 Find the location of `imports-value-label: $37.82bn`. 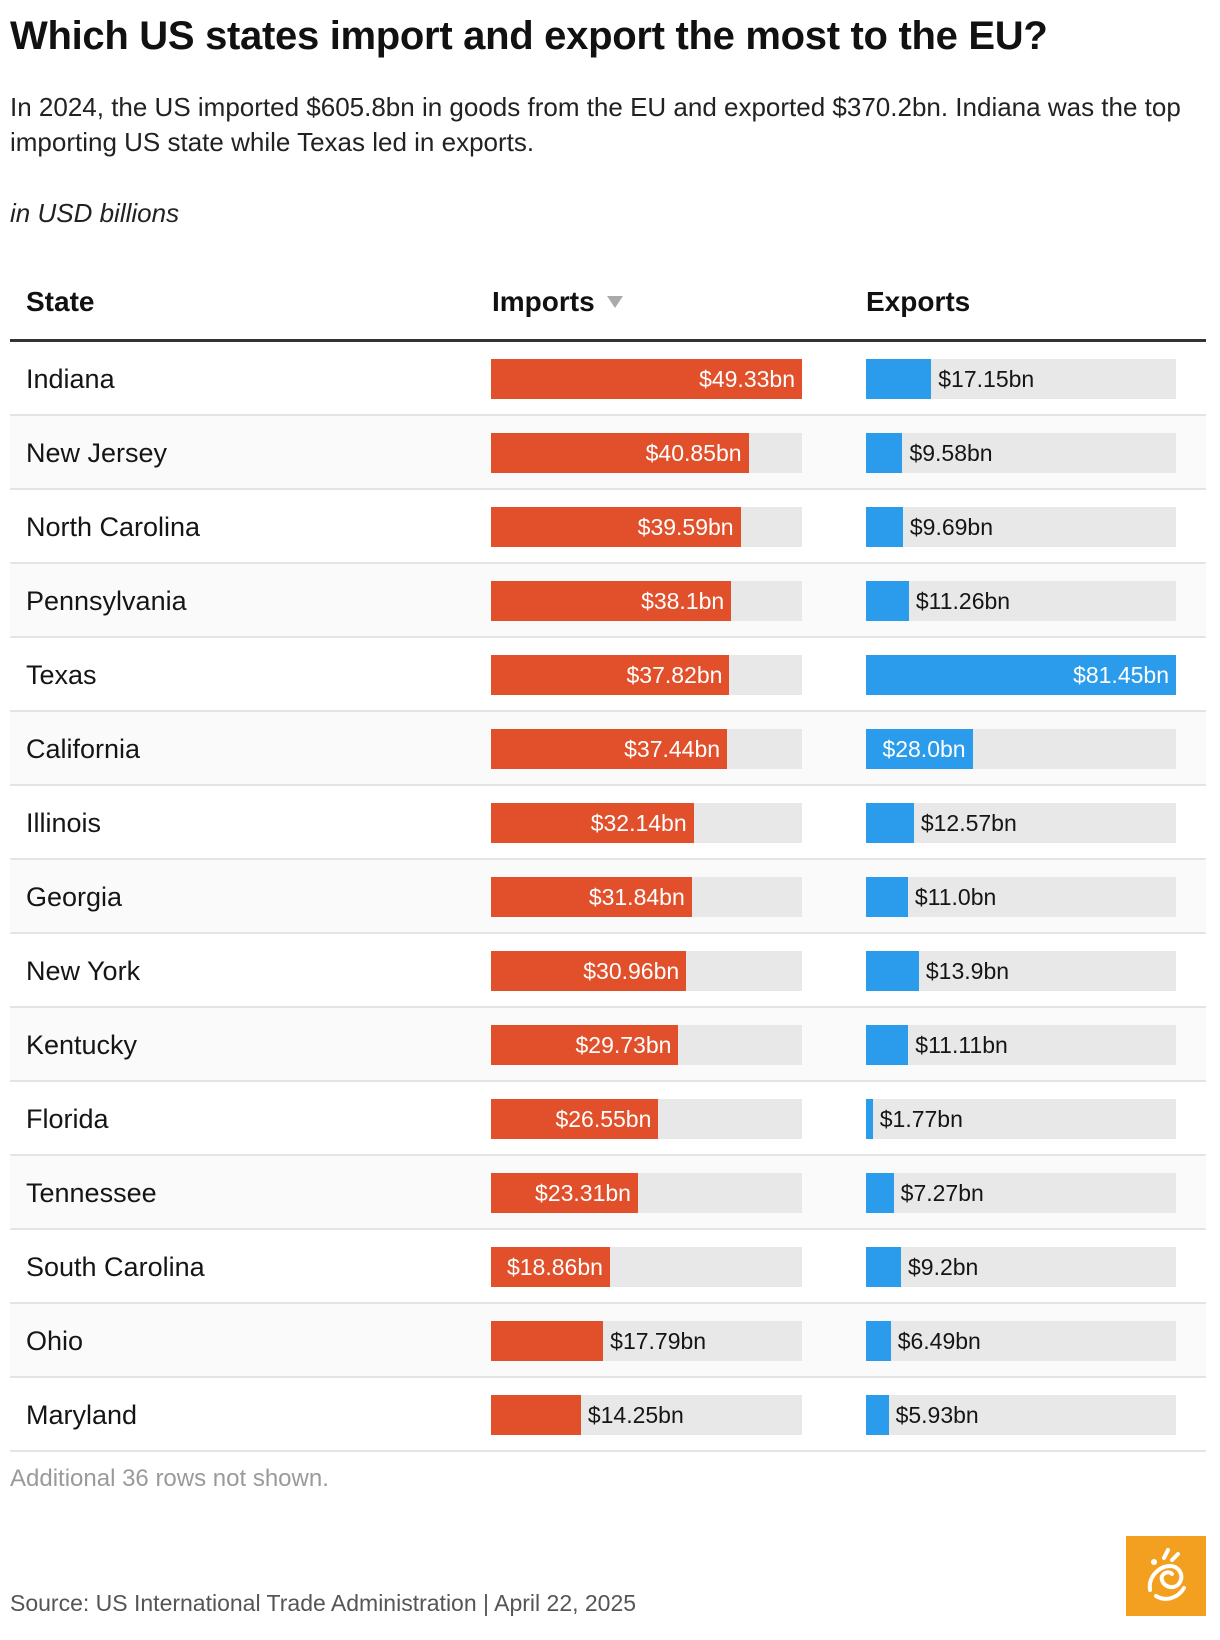

imports-value-label: $37.82bn is located at coordinates (674, 675).